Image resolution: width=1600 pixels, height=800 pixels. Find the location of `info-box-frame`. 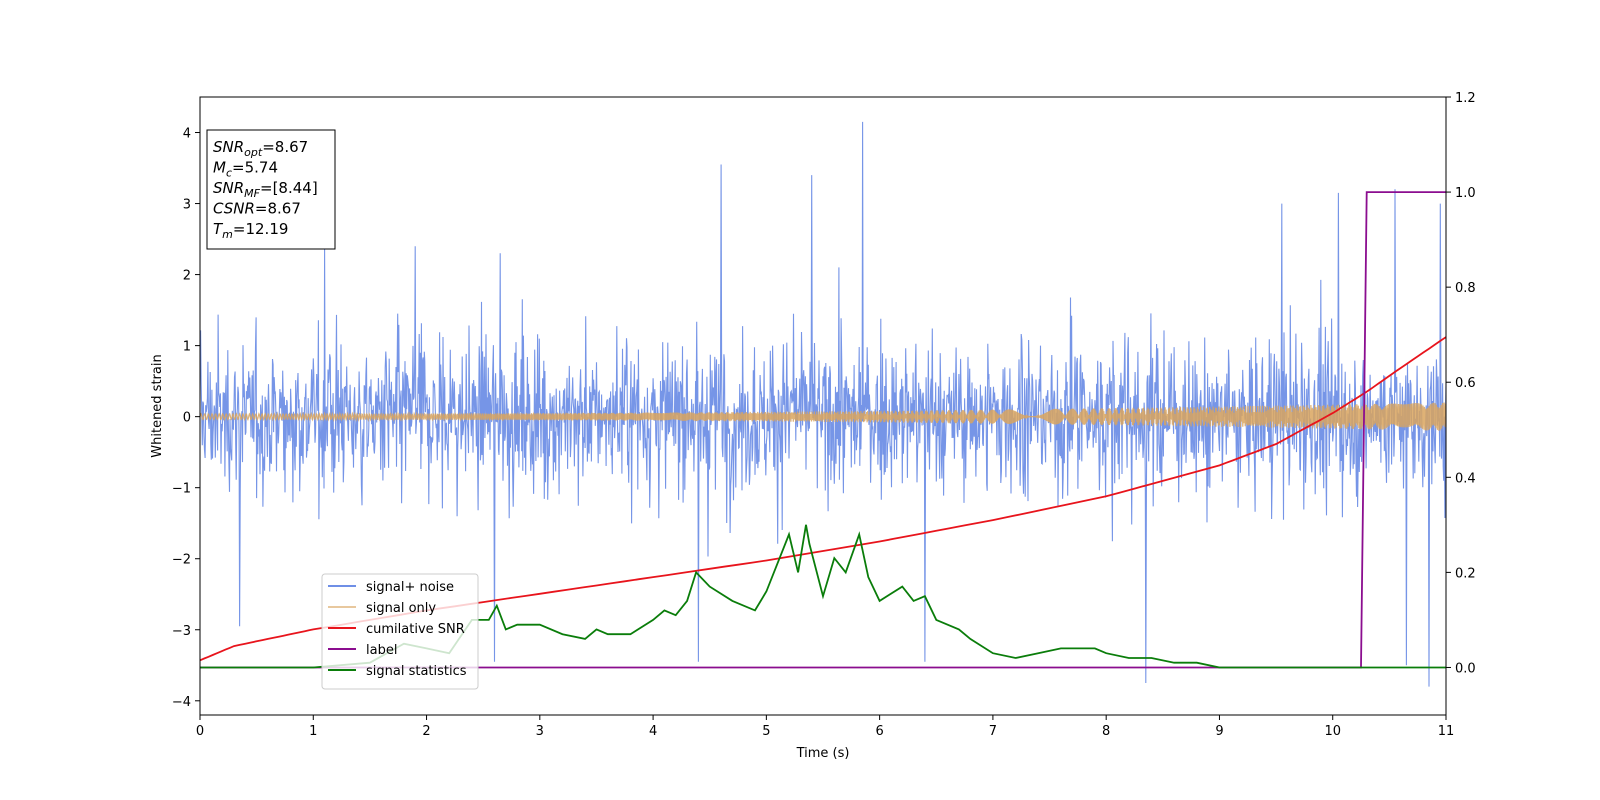

info-box-frame is located at coordinates (271, 189).